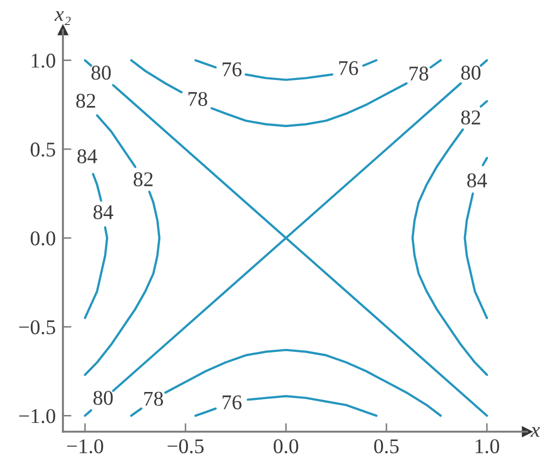 The width and height of the screenshot is (541, 459). What do you see at coordinates (37, 416) in the screenshot?
I see `y-tick-label: −1.0` at bounding box center [37, 416].